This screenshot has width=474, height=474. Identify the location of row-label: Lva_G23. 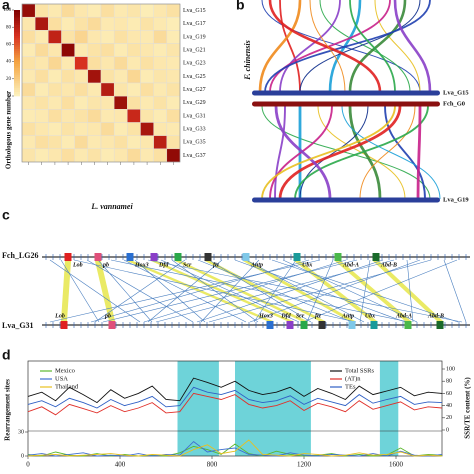
(194, 64).